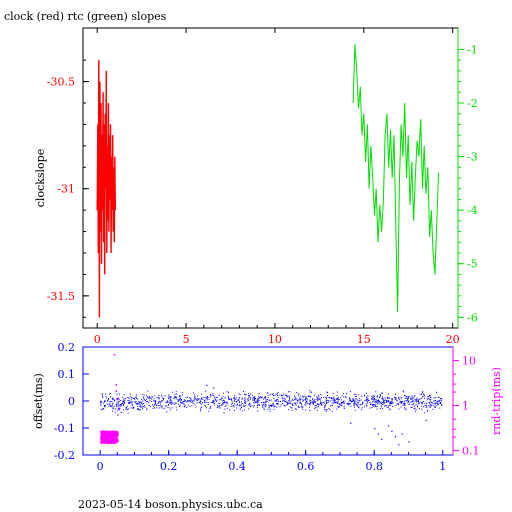 The height and width of the screenshot is (512, 512). Describe the element at coordinates (237, 466) in the screenshot. I see `x-tick-label: 0.4` at that location.